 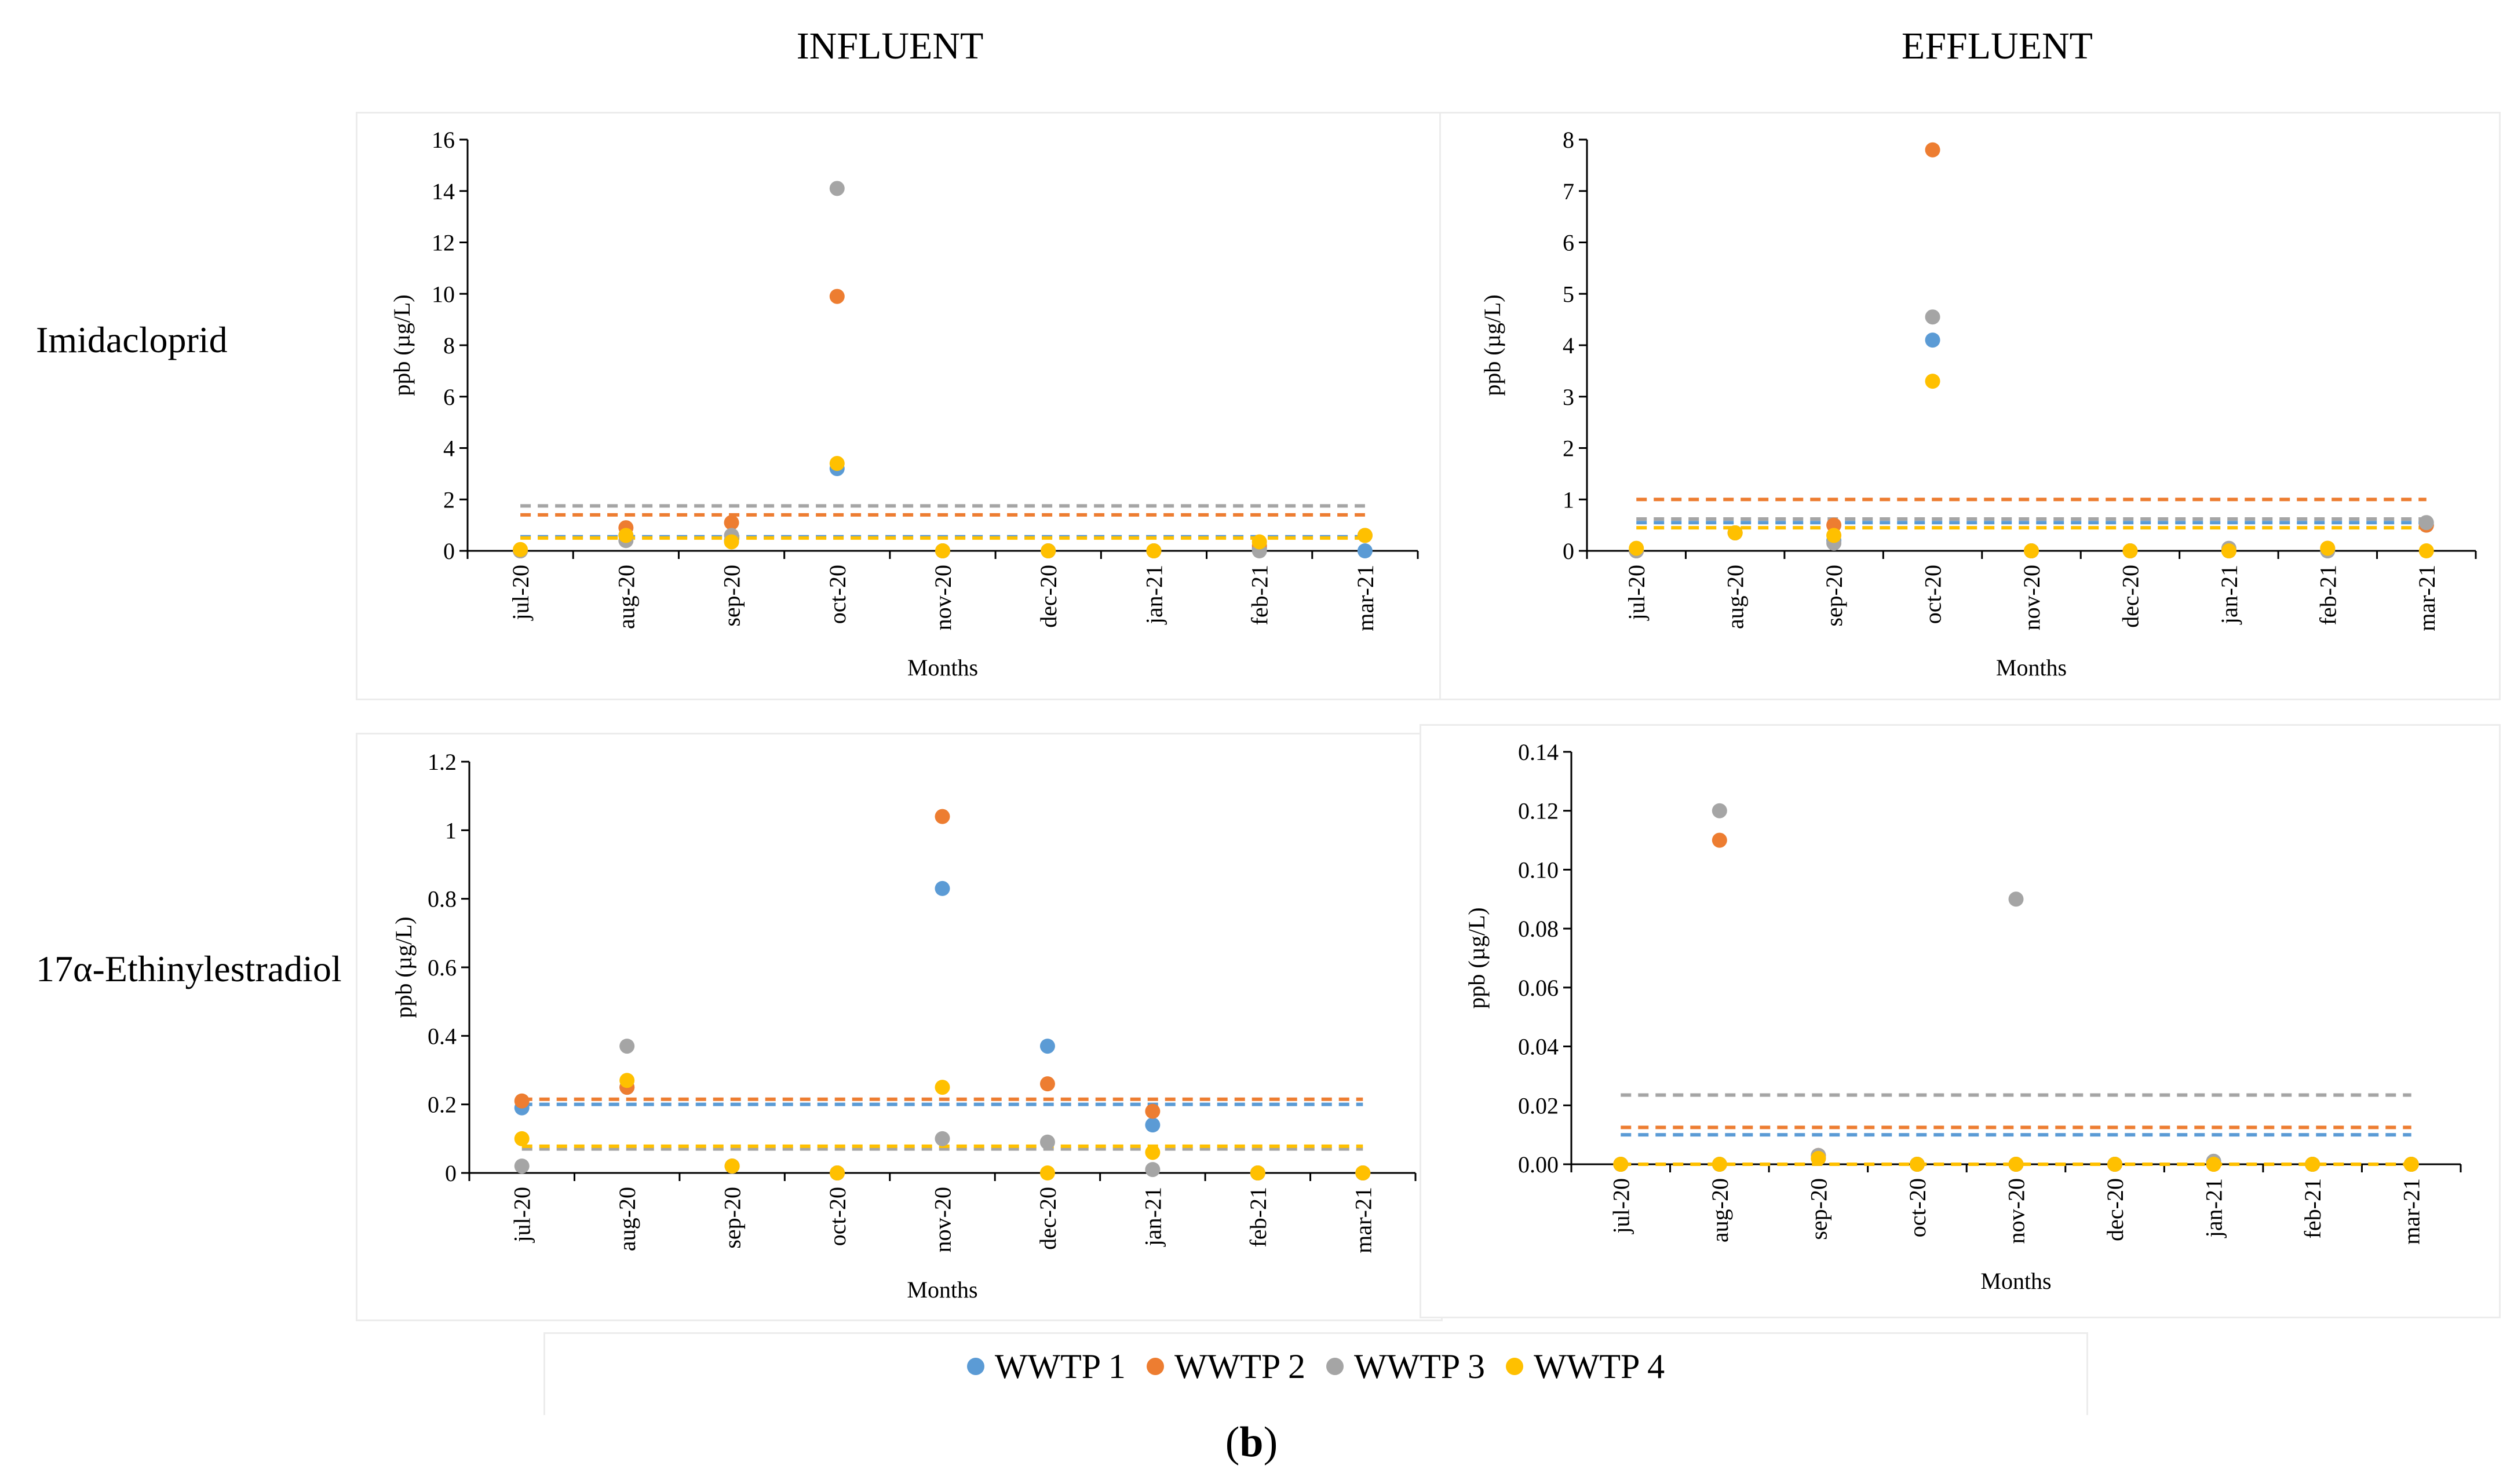 What do you see at coordinates (1539, 1047) in the screenshot?
I see `y-tick-label: 0.04` at bounding box center [1539, 1047].